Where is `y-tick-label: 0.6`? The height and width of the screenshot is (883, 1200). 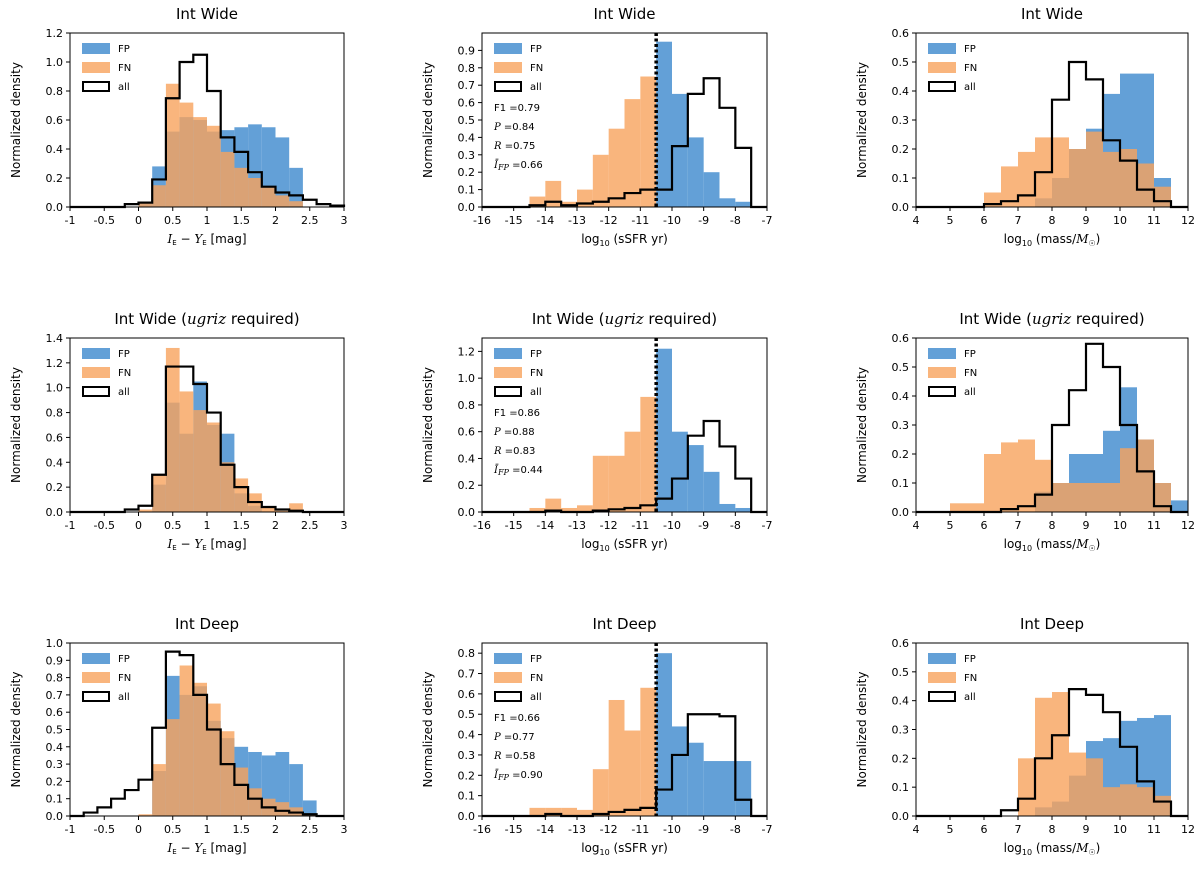 y-tick-label: 0.6 is located at coordinates (467, 432).